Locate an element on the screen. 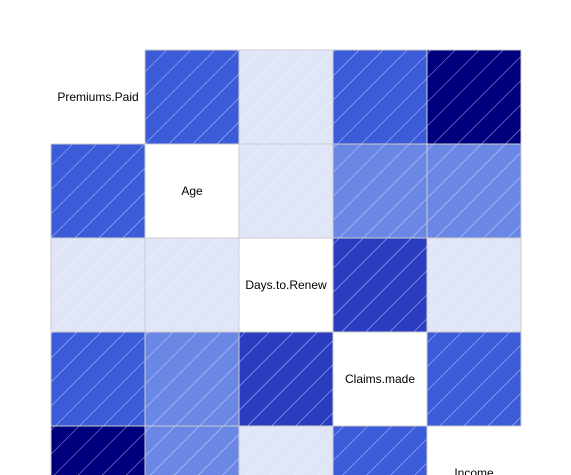  heatmap-cell-age-income is located at coordinates (474, 191).